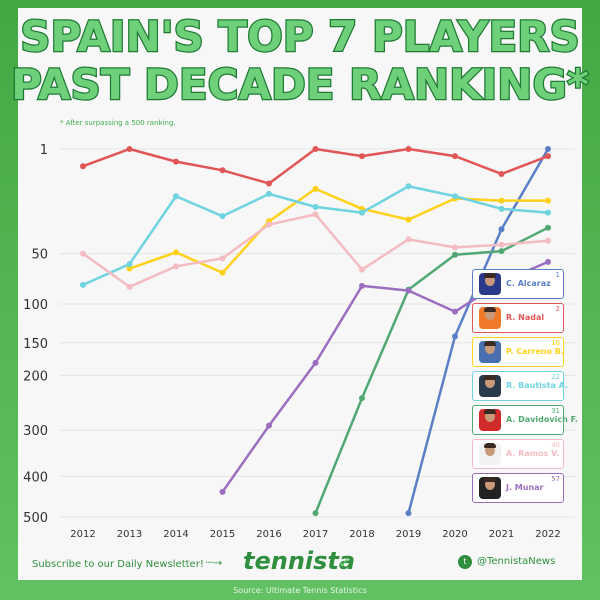 Image resolution: width=600 pixels, height=600 pixels. Describe the element at coordinates (118, 564) in the screenshot. I see `newsletter-link: Subscribe to our Daily Newsletter!` at that location.